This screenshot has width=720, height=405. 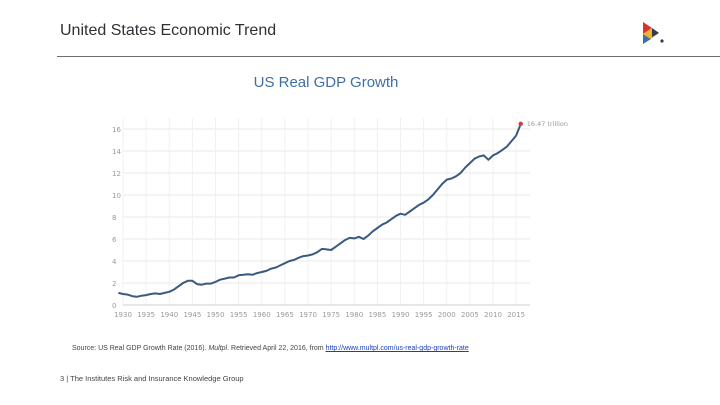 What do you see at coordinates (516, 315) in the screenshot?
I see `x-tick-label: 2015` at bounding box center [516, 315].